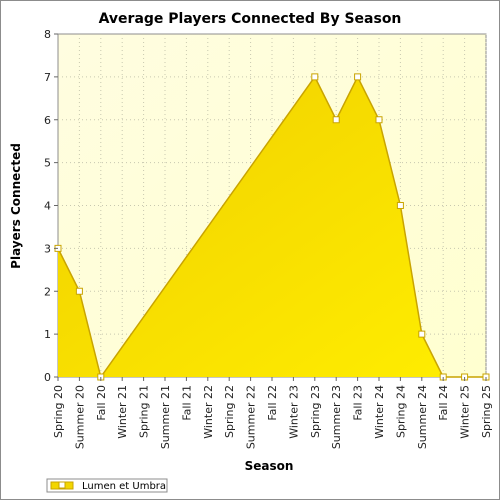 Image resolution: width=500 pixels, height=501 pixels. Describe the element at coordinates (47, 291) in the screenshot. I see `y-tick-label: 2` at that location.